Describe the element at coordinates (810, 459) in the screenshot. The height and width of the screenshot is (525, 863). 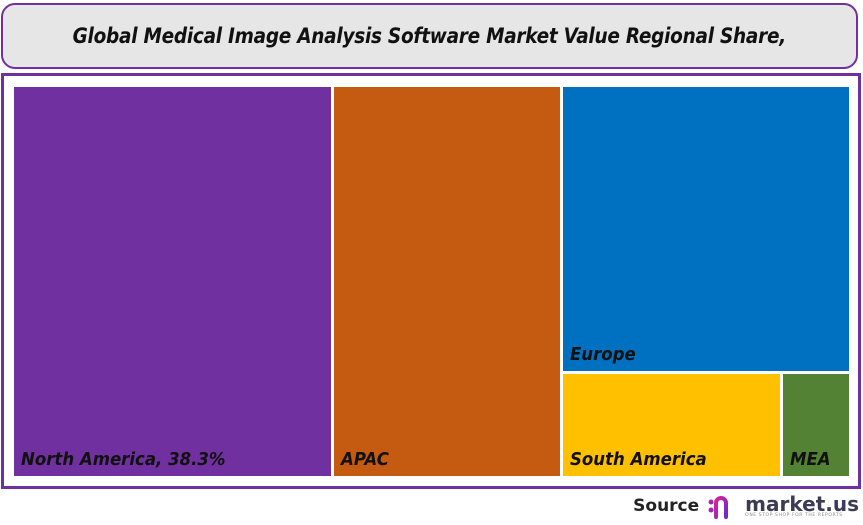
I see `tile-label-mea: MEA` at that location.